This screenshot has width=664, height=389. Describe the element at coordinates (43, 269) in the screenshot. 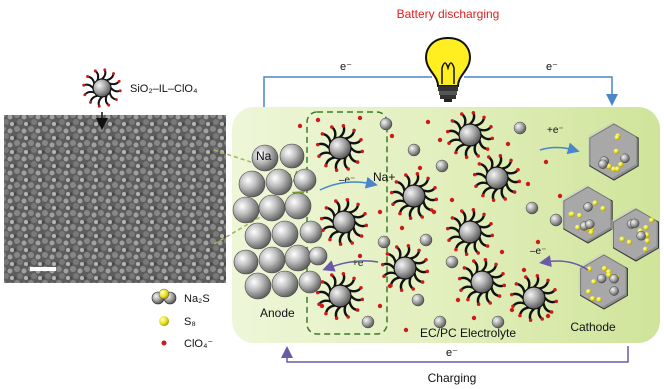

I see `scale-bar` at that location.